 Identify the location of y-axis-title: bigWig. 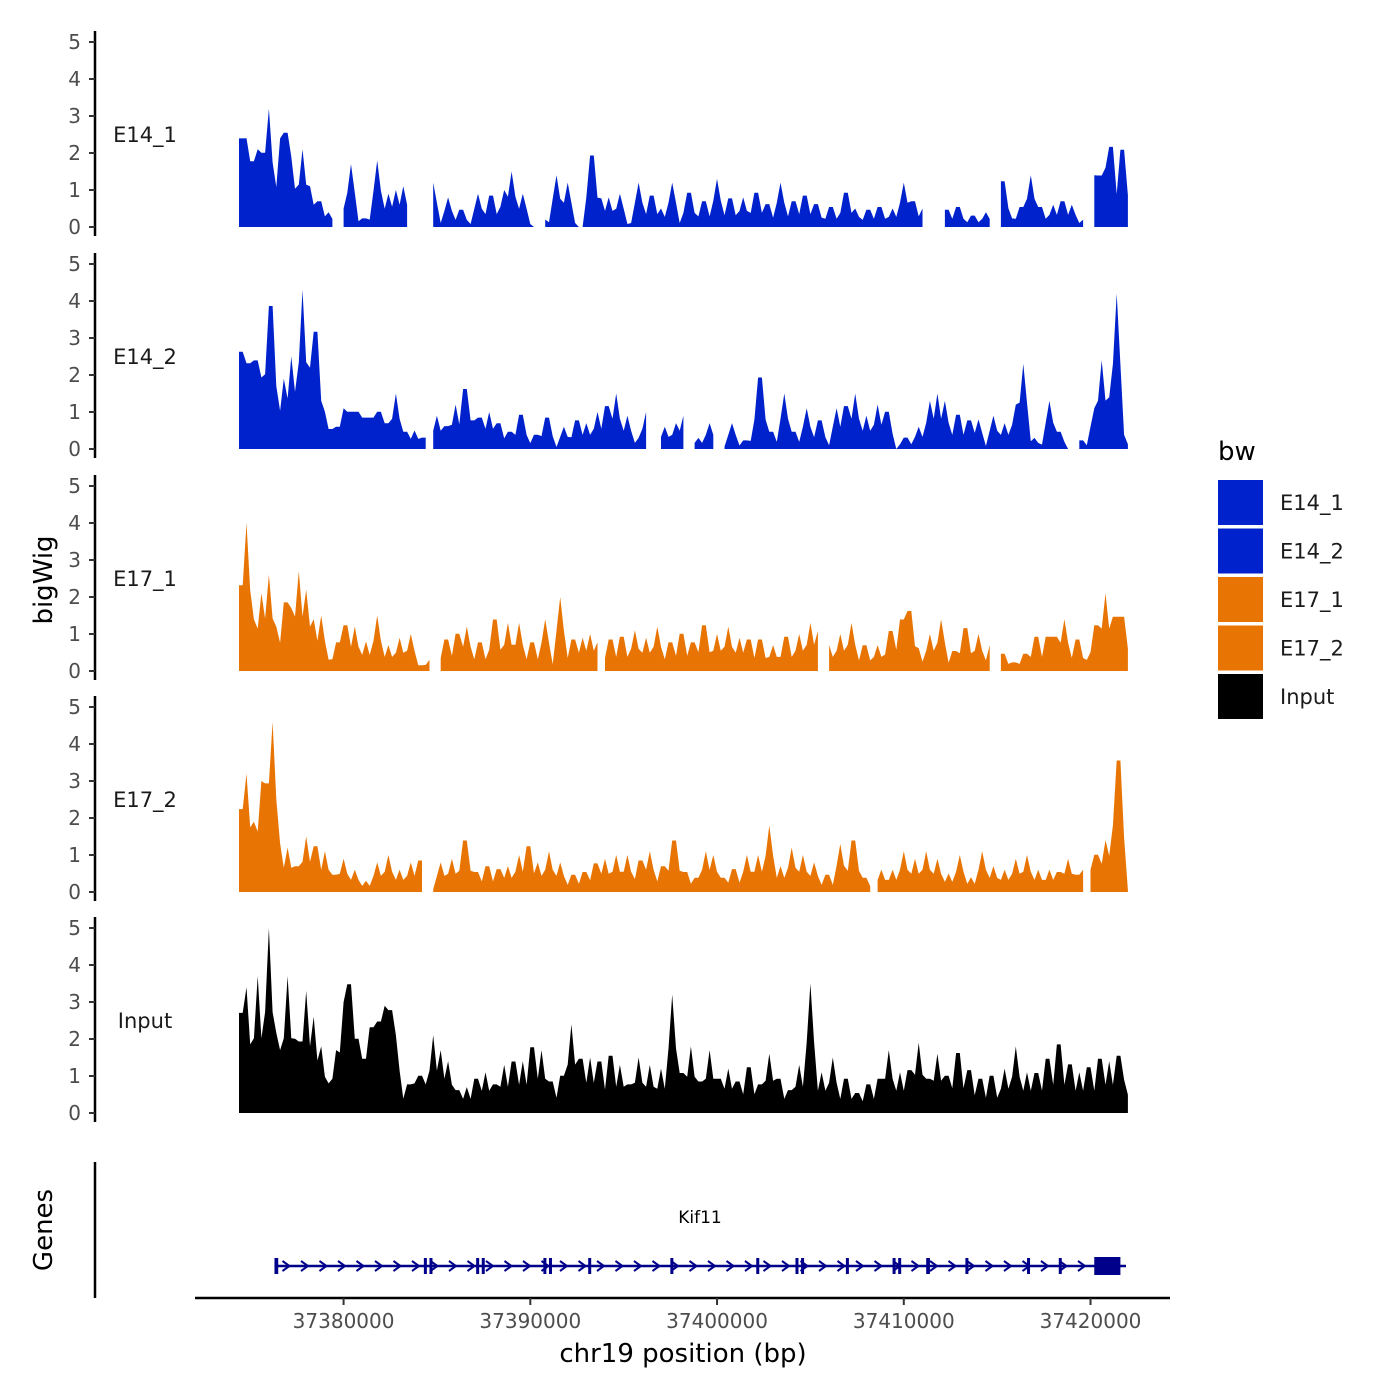
(44, 579).